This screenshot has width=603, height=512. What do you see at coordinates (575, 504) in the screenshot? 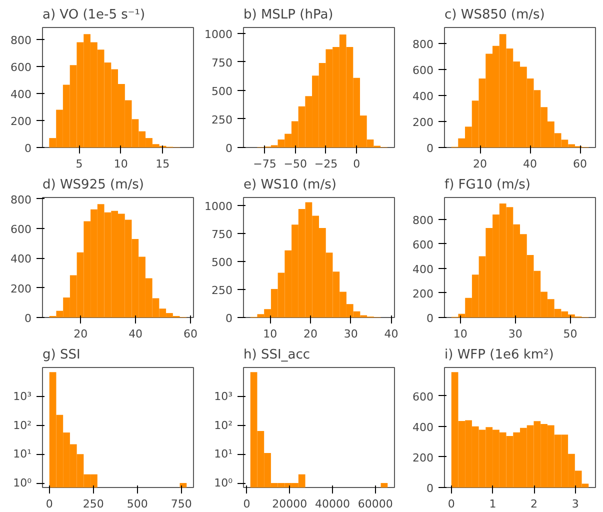
I see `x-tick-label: 3` at bounding box center [575, 504].